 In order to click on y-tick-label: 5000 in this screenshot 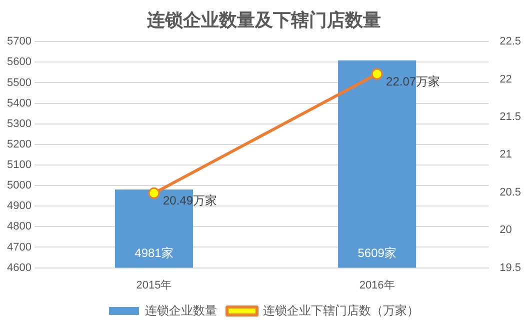, I will do `click(19, 186)`.